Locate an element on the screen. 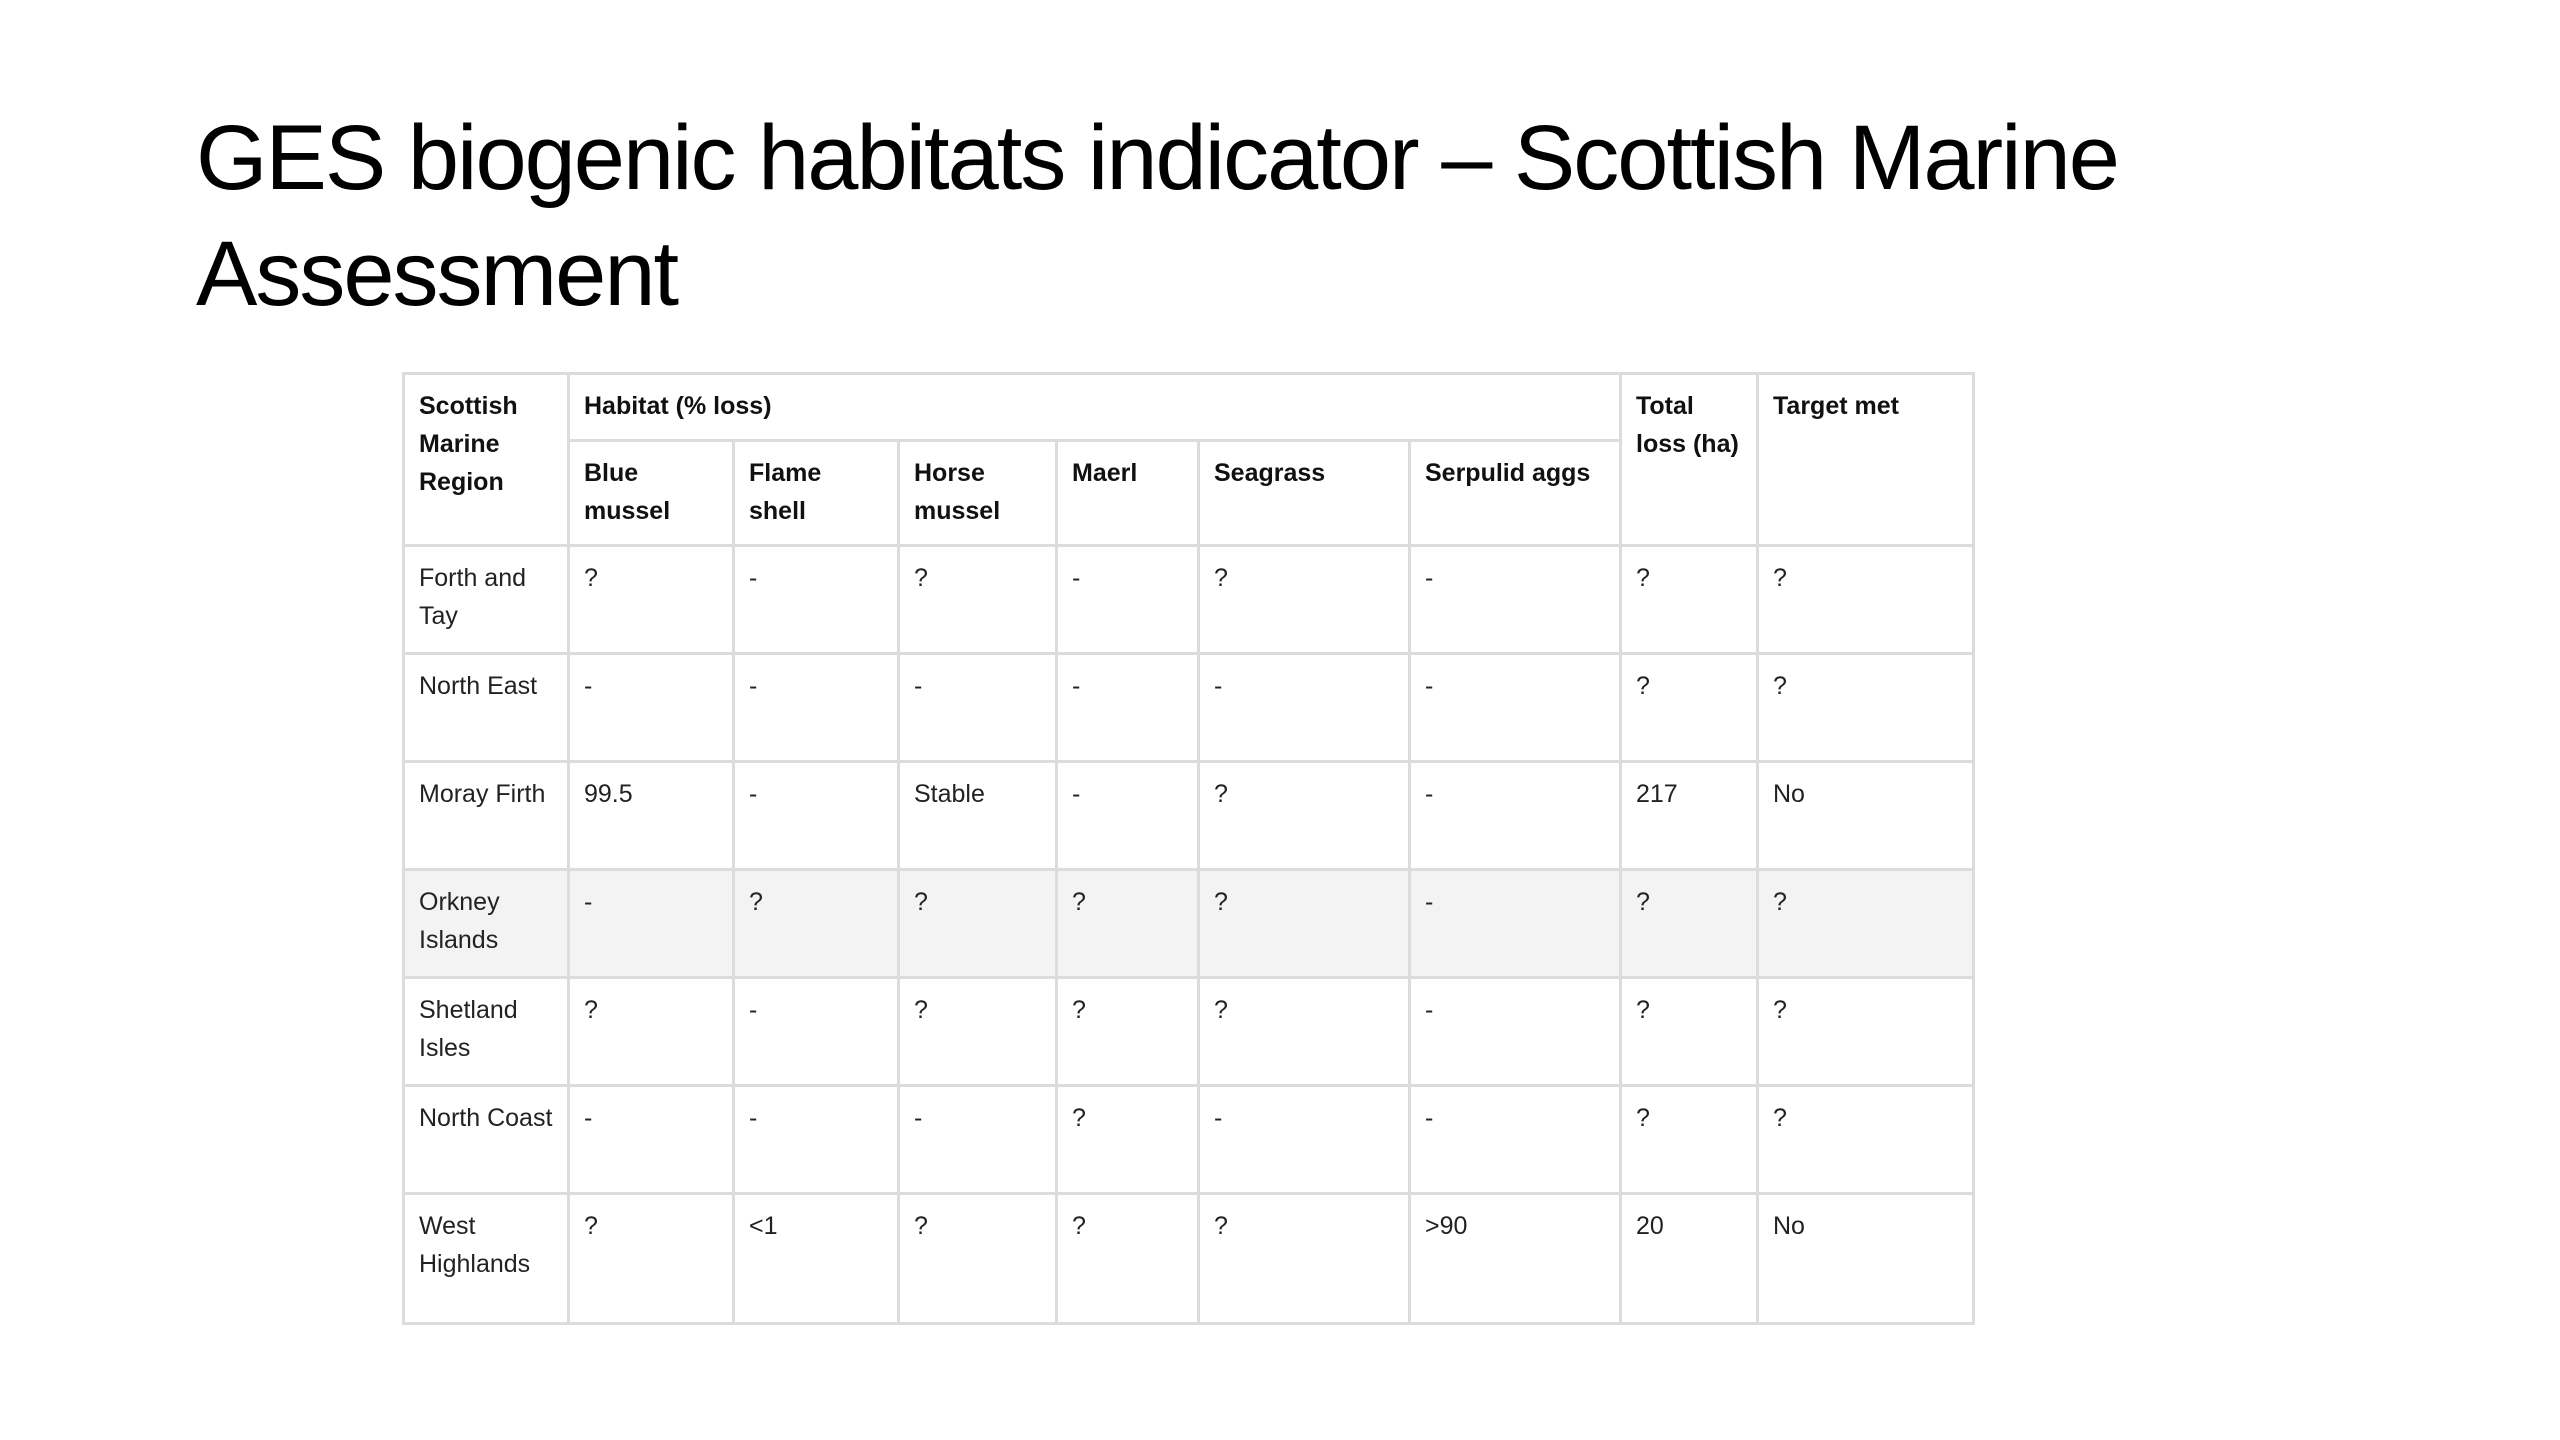  header-target-met: Target met is located at coordinates (1865, 459).